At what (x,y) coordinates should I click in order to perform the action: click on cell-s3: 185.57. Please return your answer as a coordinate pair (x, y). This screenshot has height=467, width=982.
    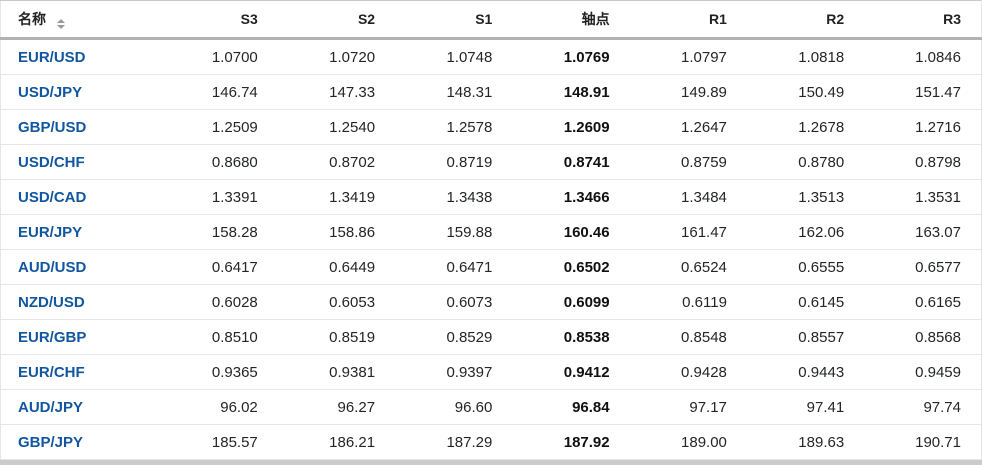
    Looking at the image, I should click on (219, 442).